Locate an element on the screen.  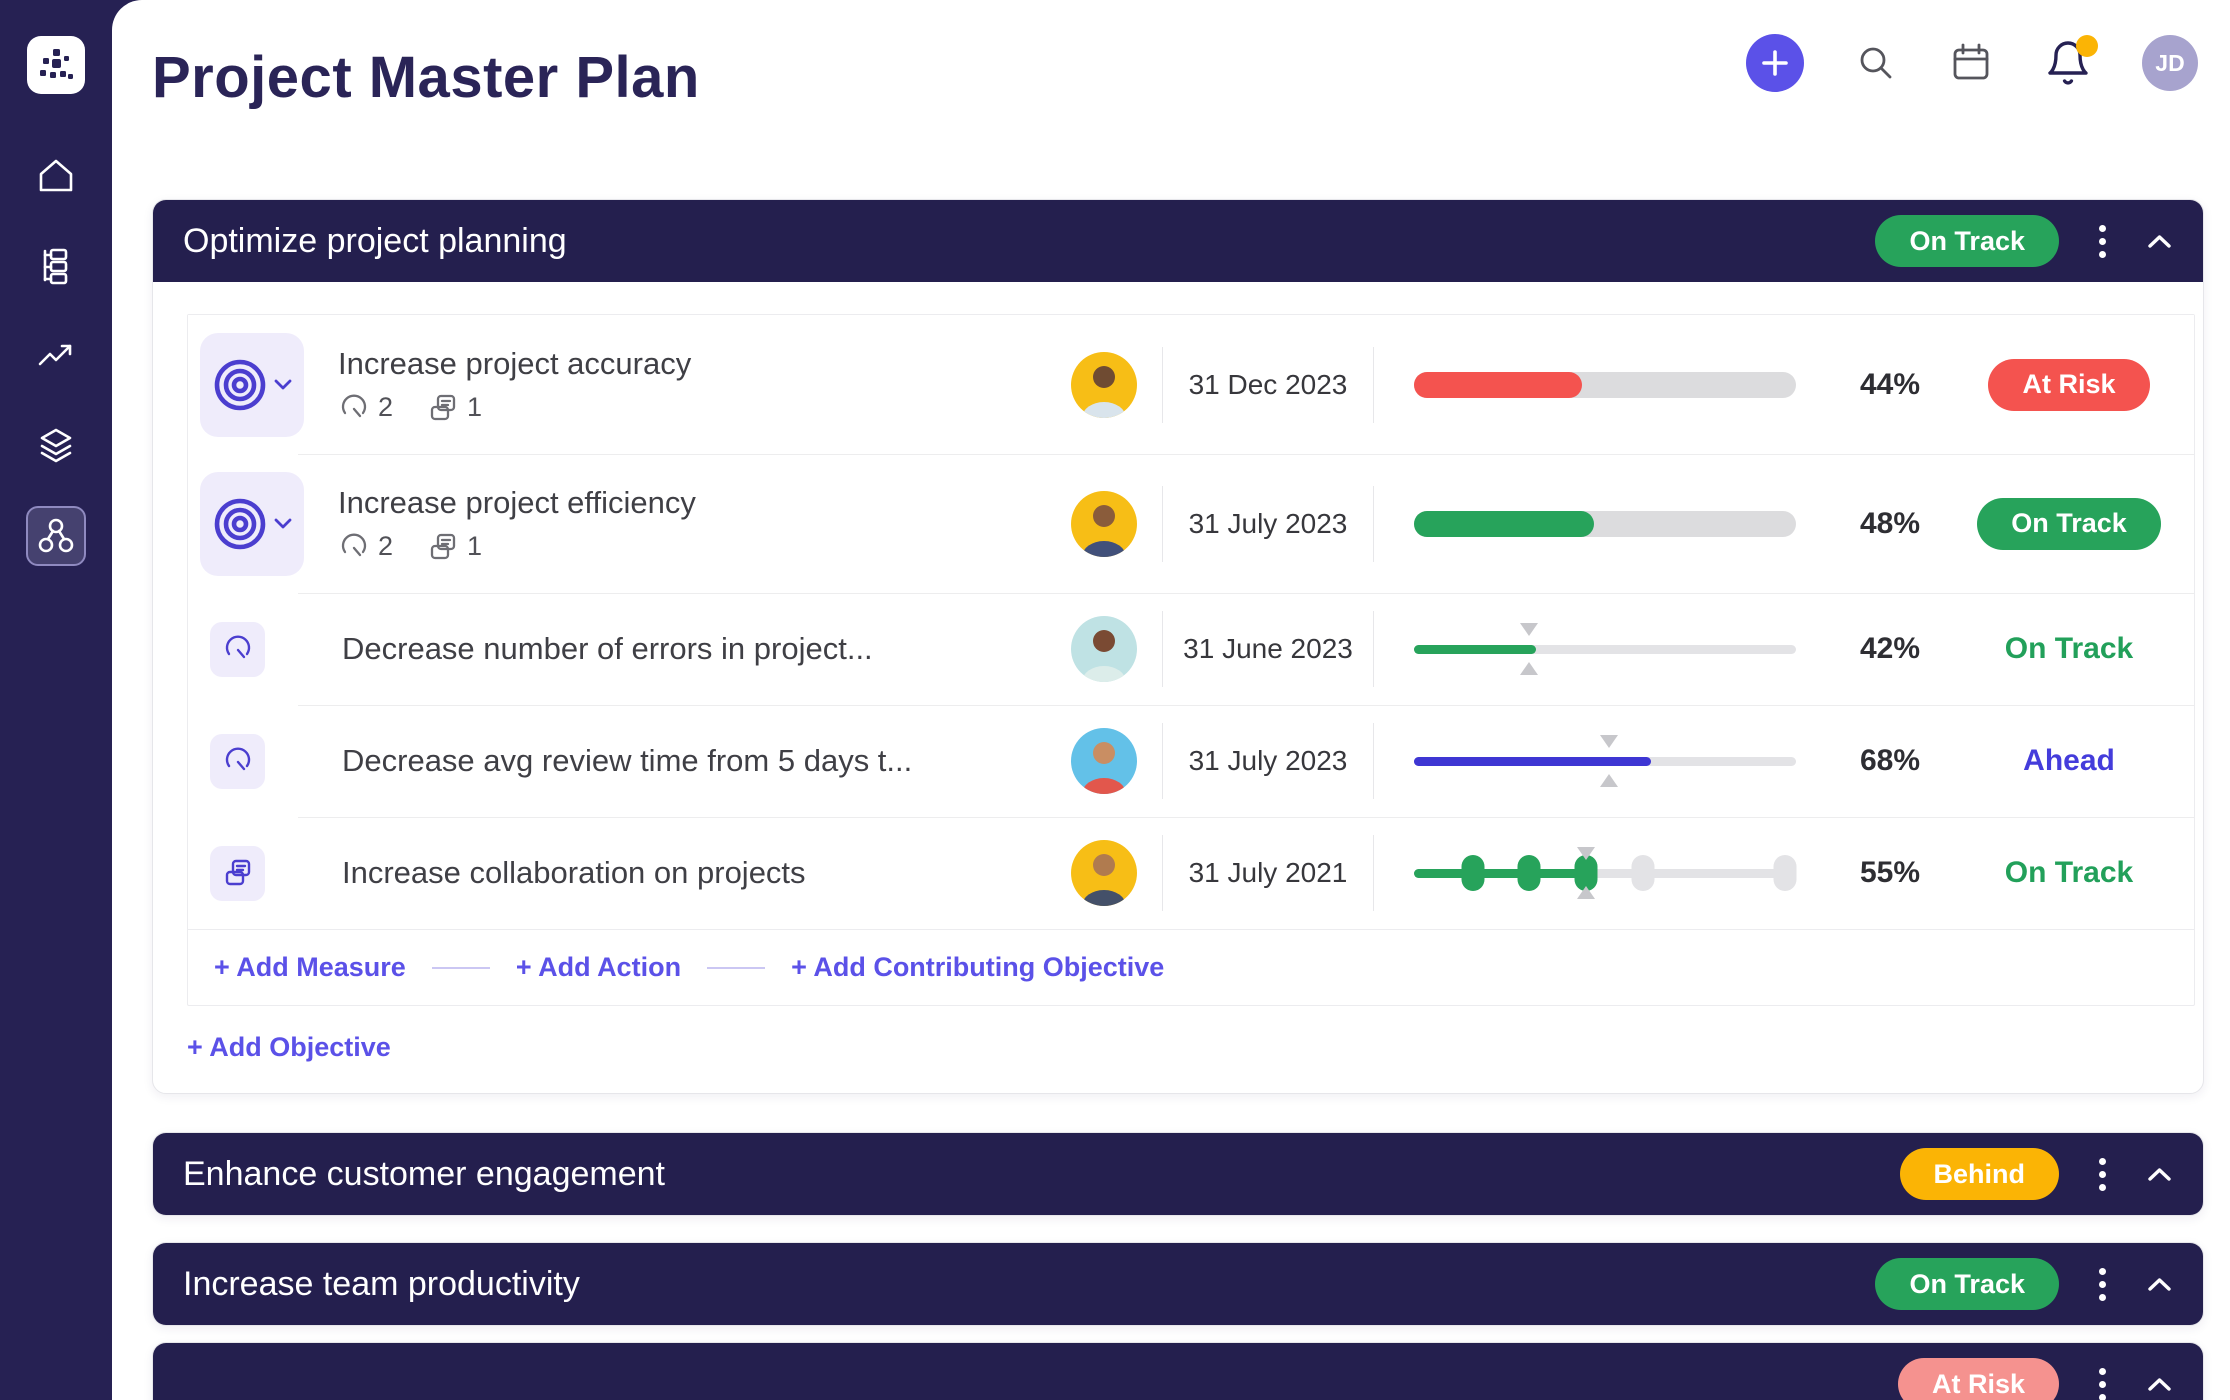
due-date: 31 Dec 2023 is located at coordinates (1268, 384).